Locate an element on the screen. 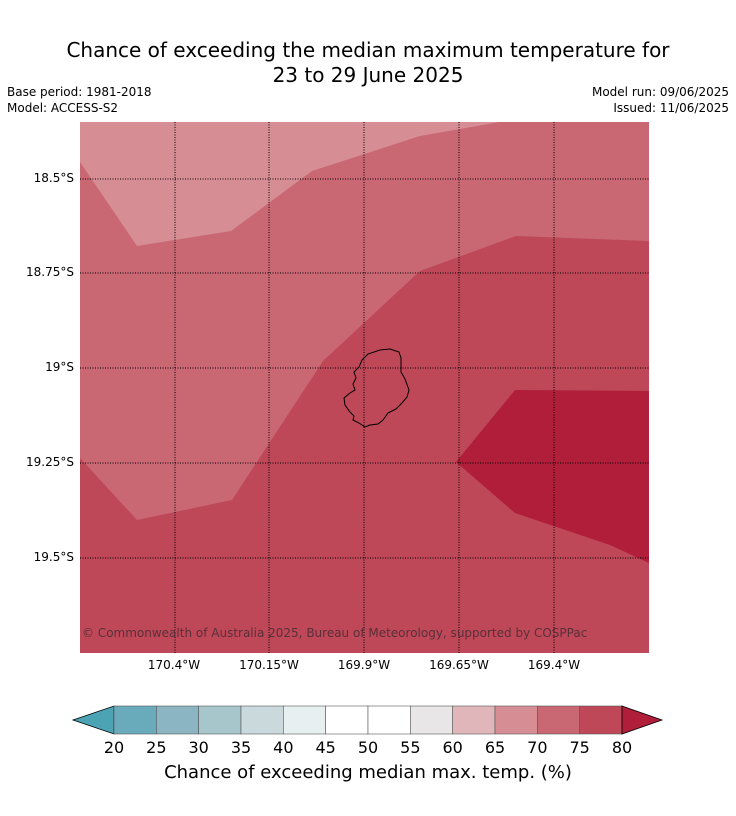 This screenshot has height=816, width=736. colorbar-tick-label: 70 is located at coordinates (537, 747).